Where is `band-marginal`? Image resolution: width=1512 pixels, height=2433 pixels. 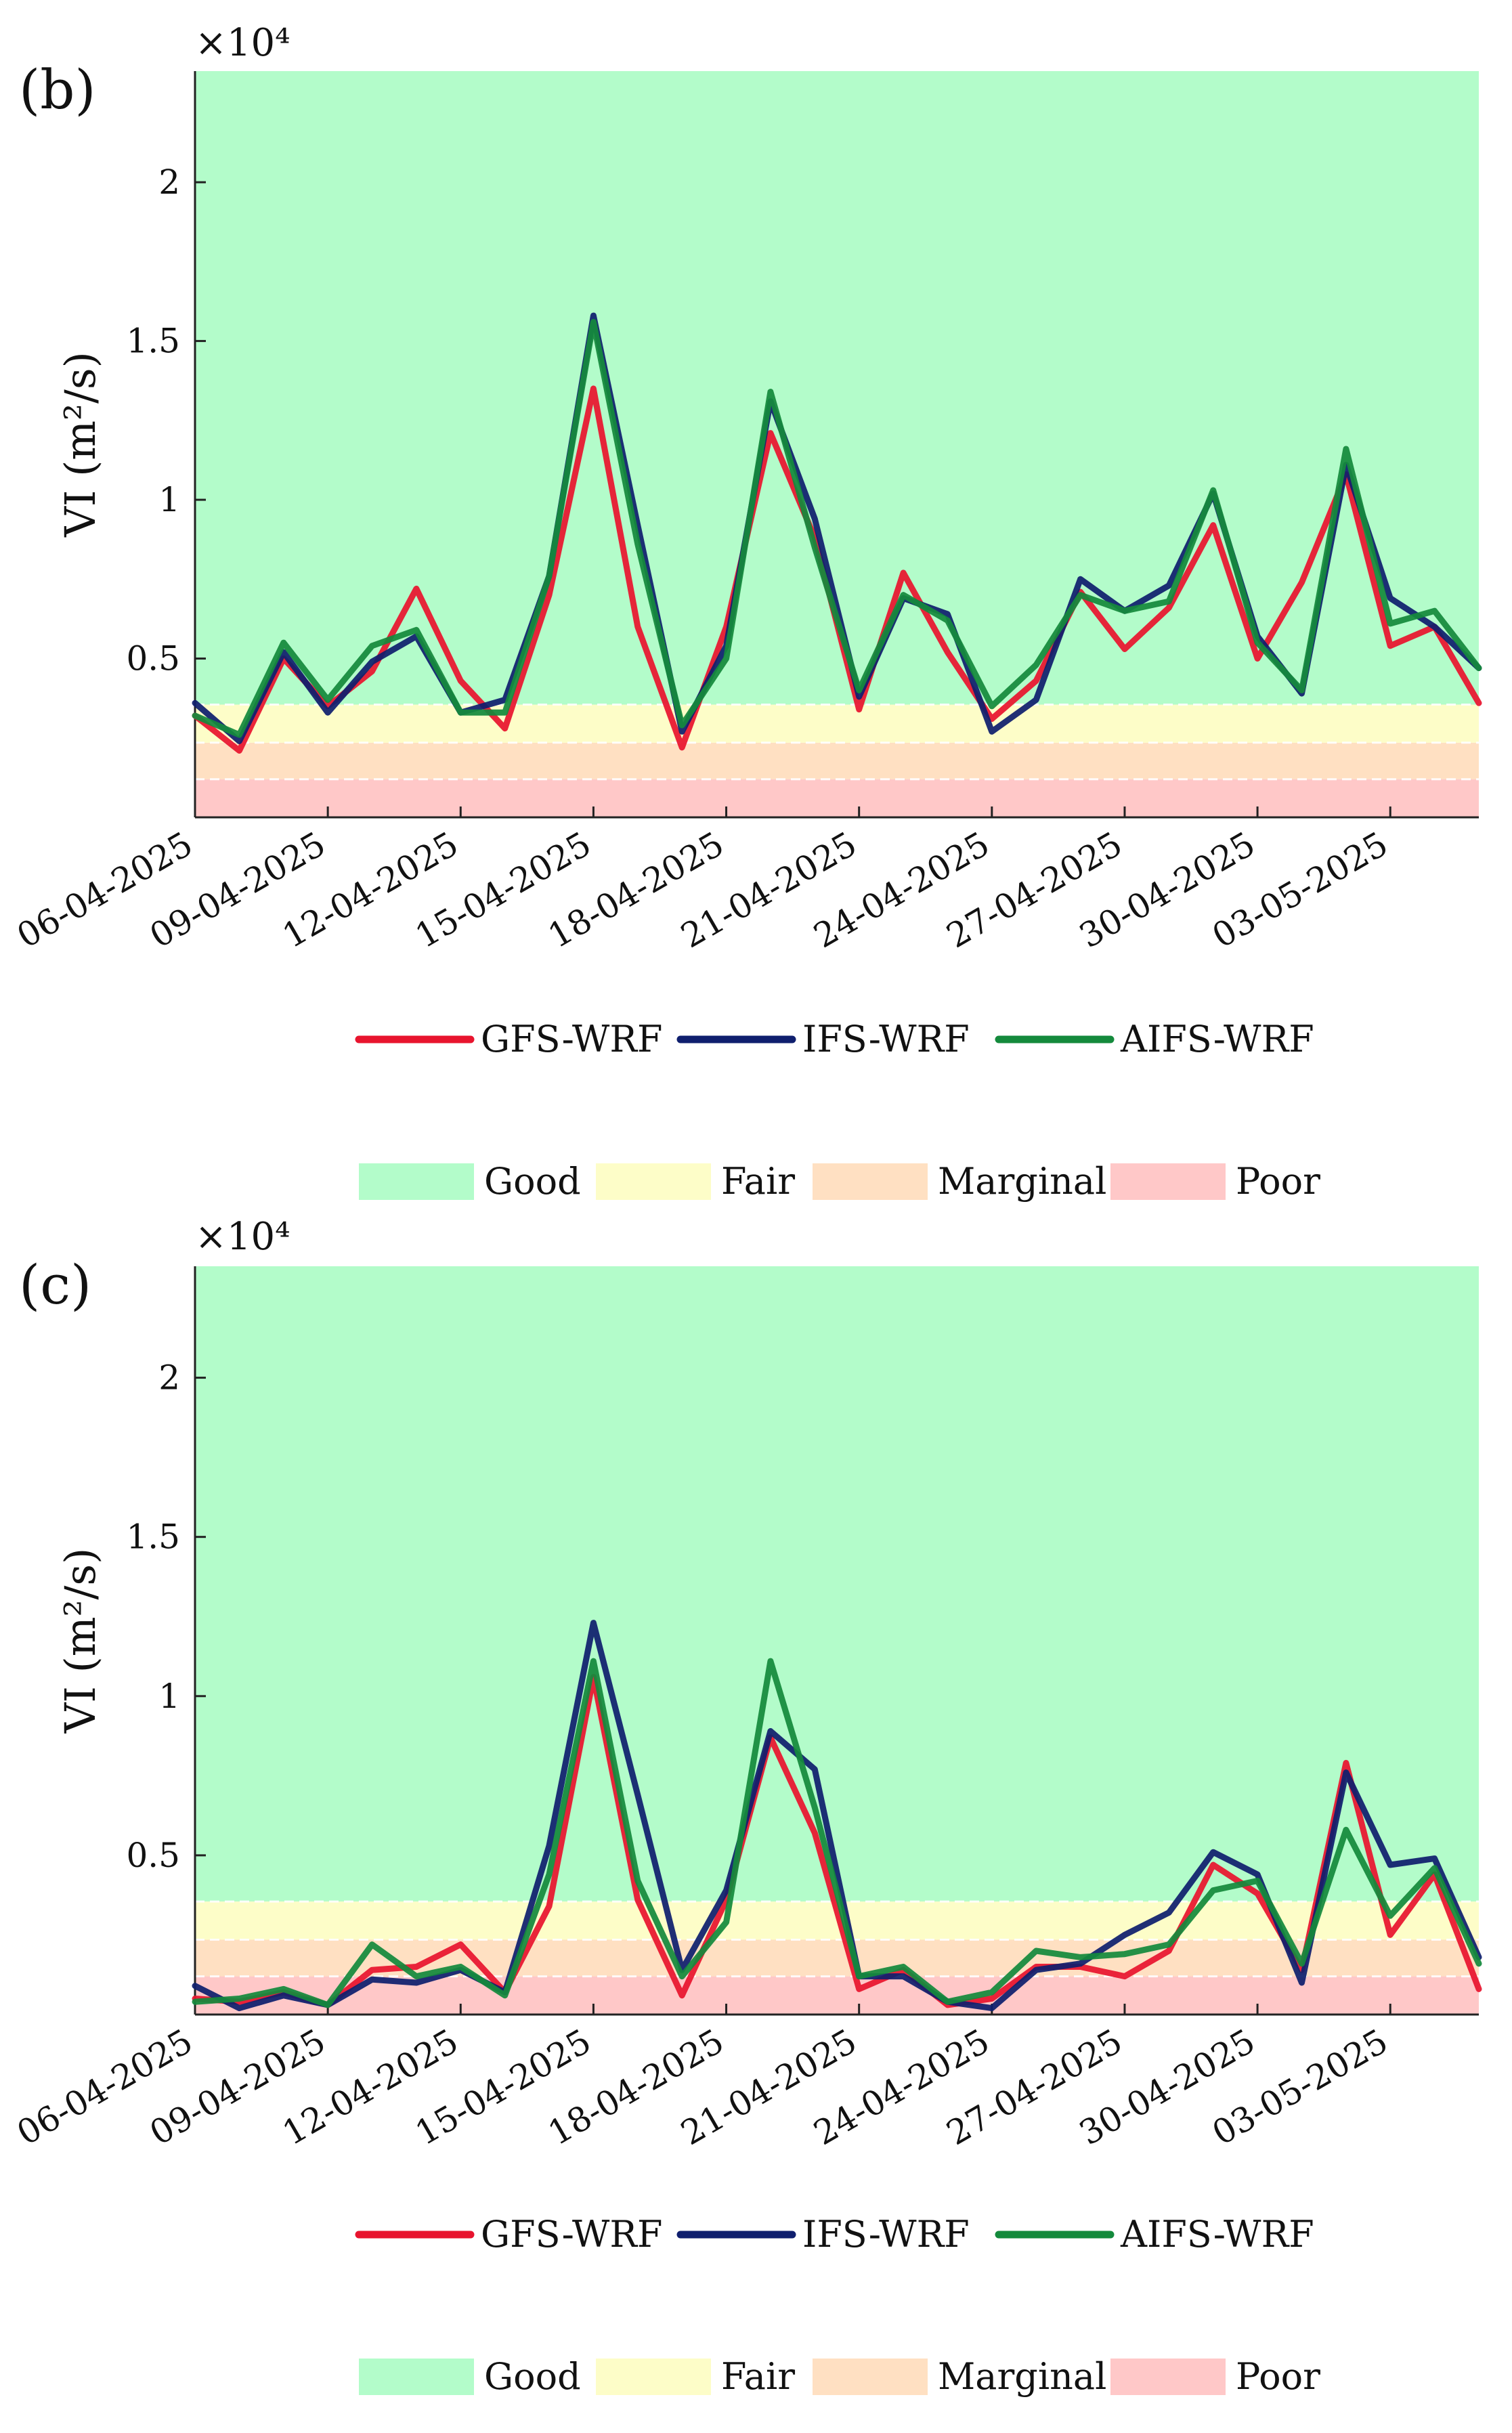
band-marginal is located at coordinates (837, 760).